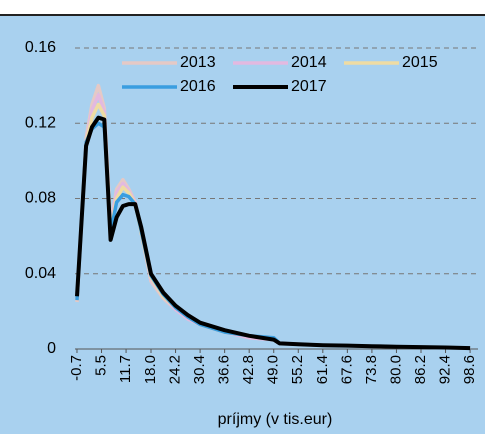 Image resolution: width=485 pixels, height=434 pixels. Describe the element at coordinates (198, 86) in the screenshot. I see `legend-label: 2016` at that location.